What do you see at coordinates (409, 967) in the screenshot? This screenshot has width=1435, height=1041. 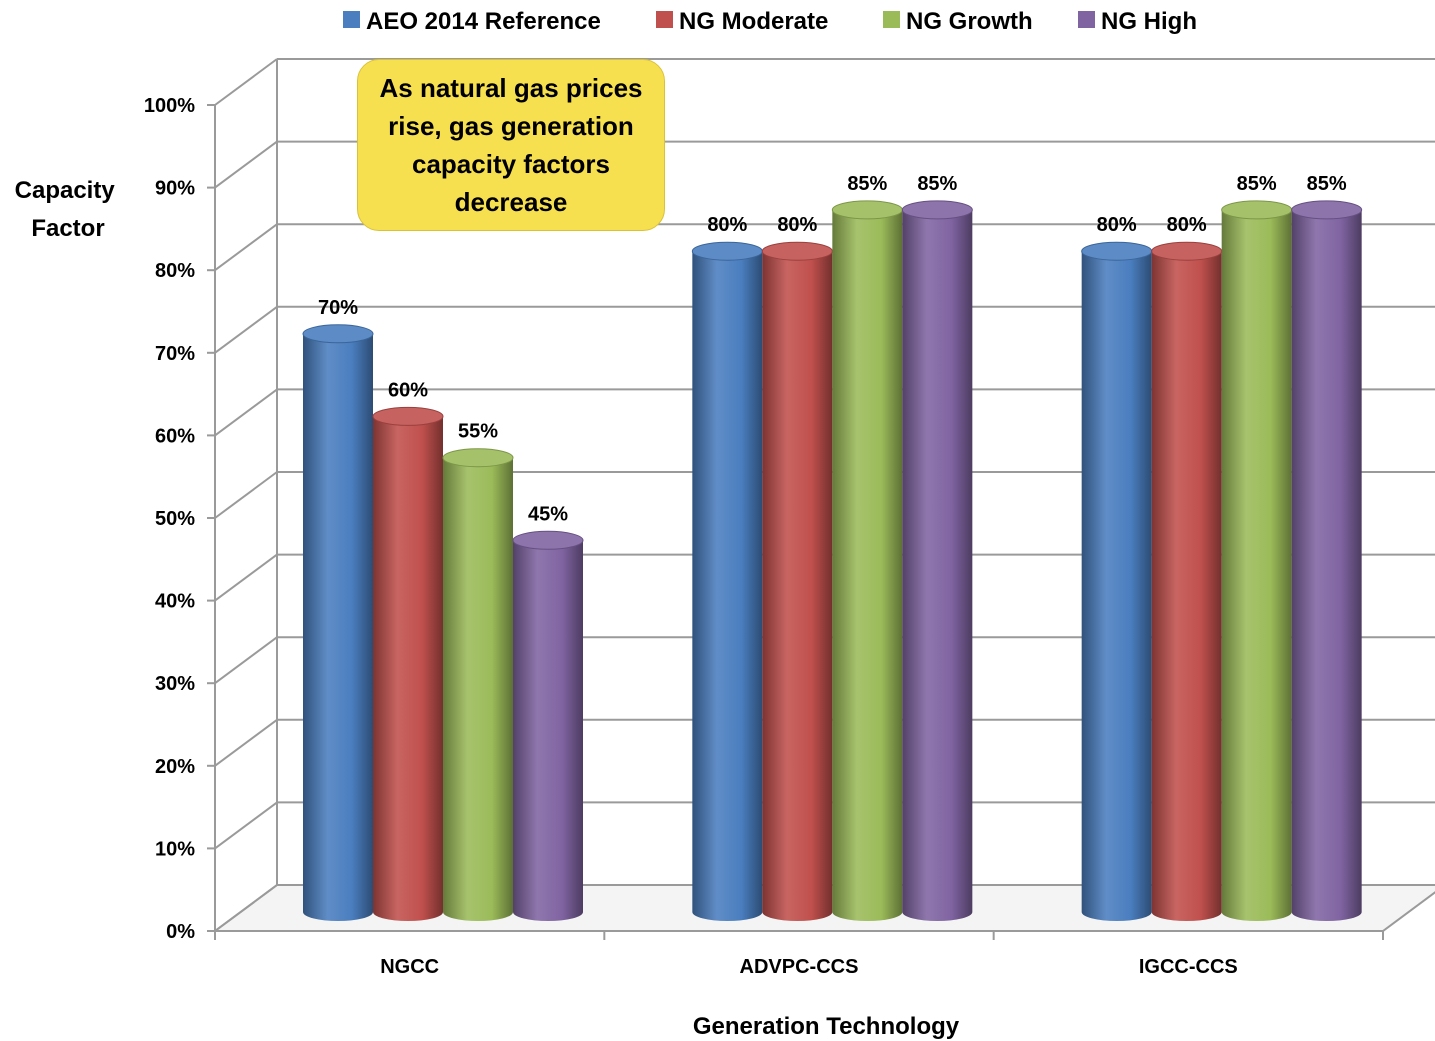 I see `category-label: NGCC` at bounding box center [409, 967].